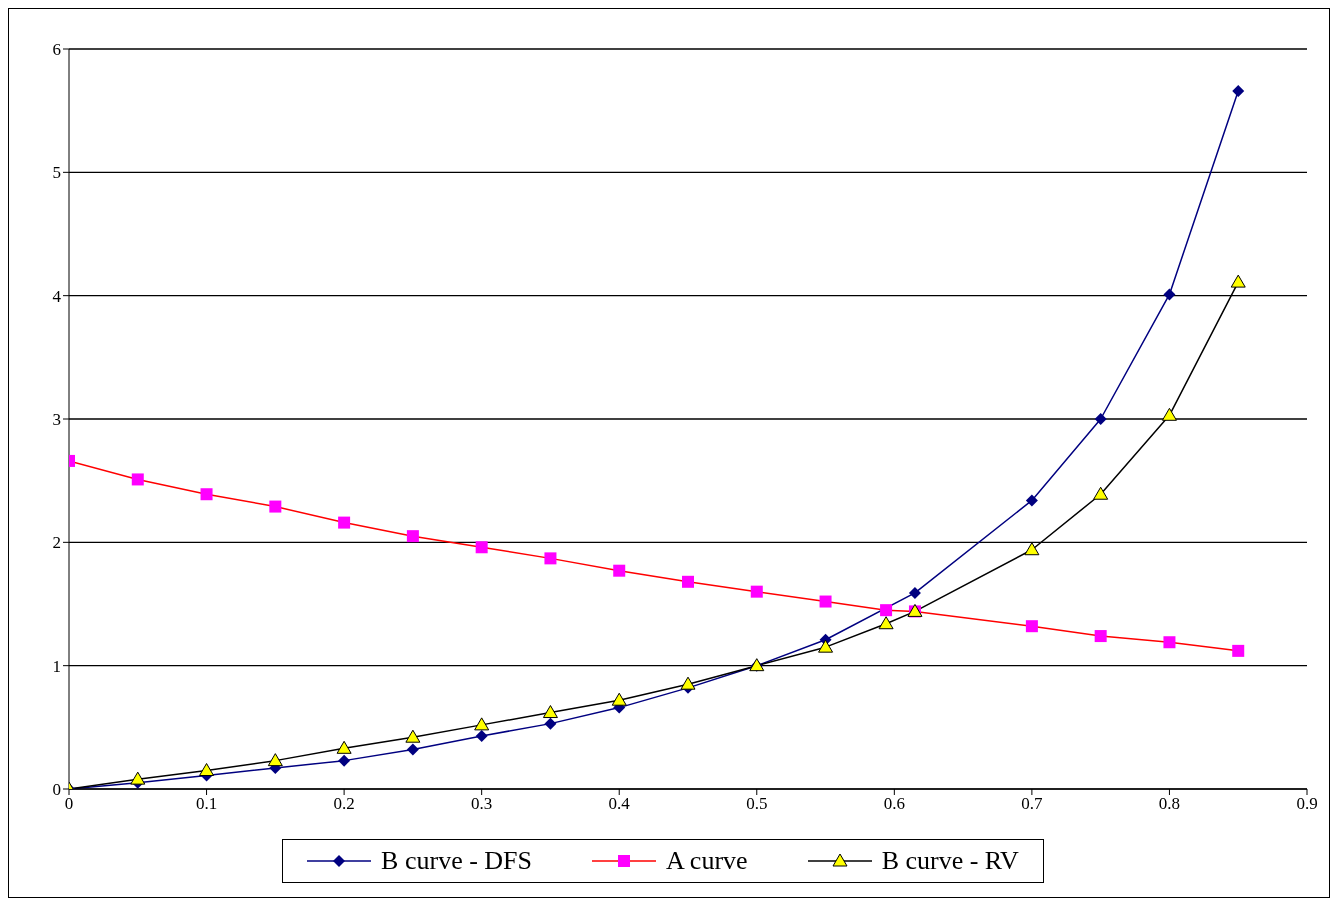  What do you see at coordinates (482, 804) in the screenshot?
I see `x-tick-label: 0.3` at bounding box center [482, 804].